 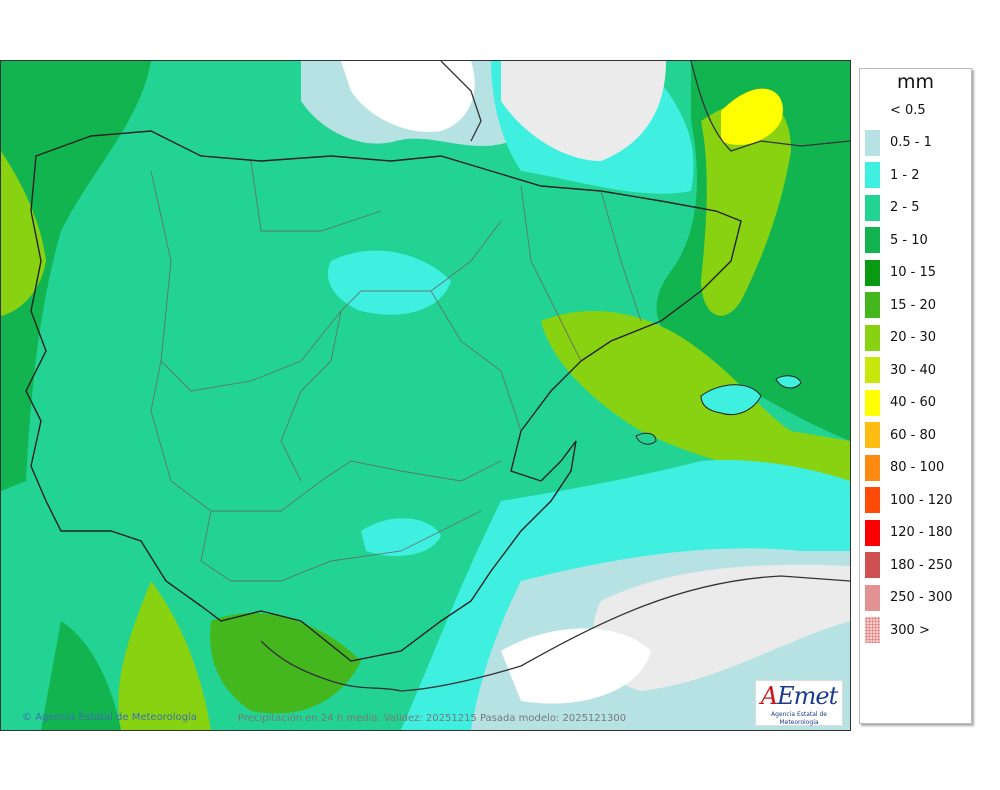 What do you see at coordinates (910, 630) in the screenshot?
I see `legend-label: 300 >` at bounding box center [910, 630].